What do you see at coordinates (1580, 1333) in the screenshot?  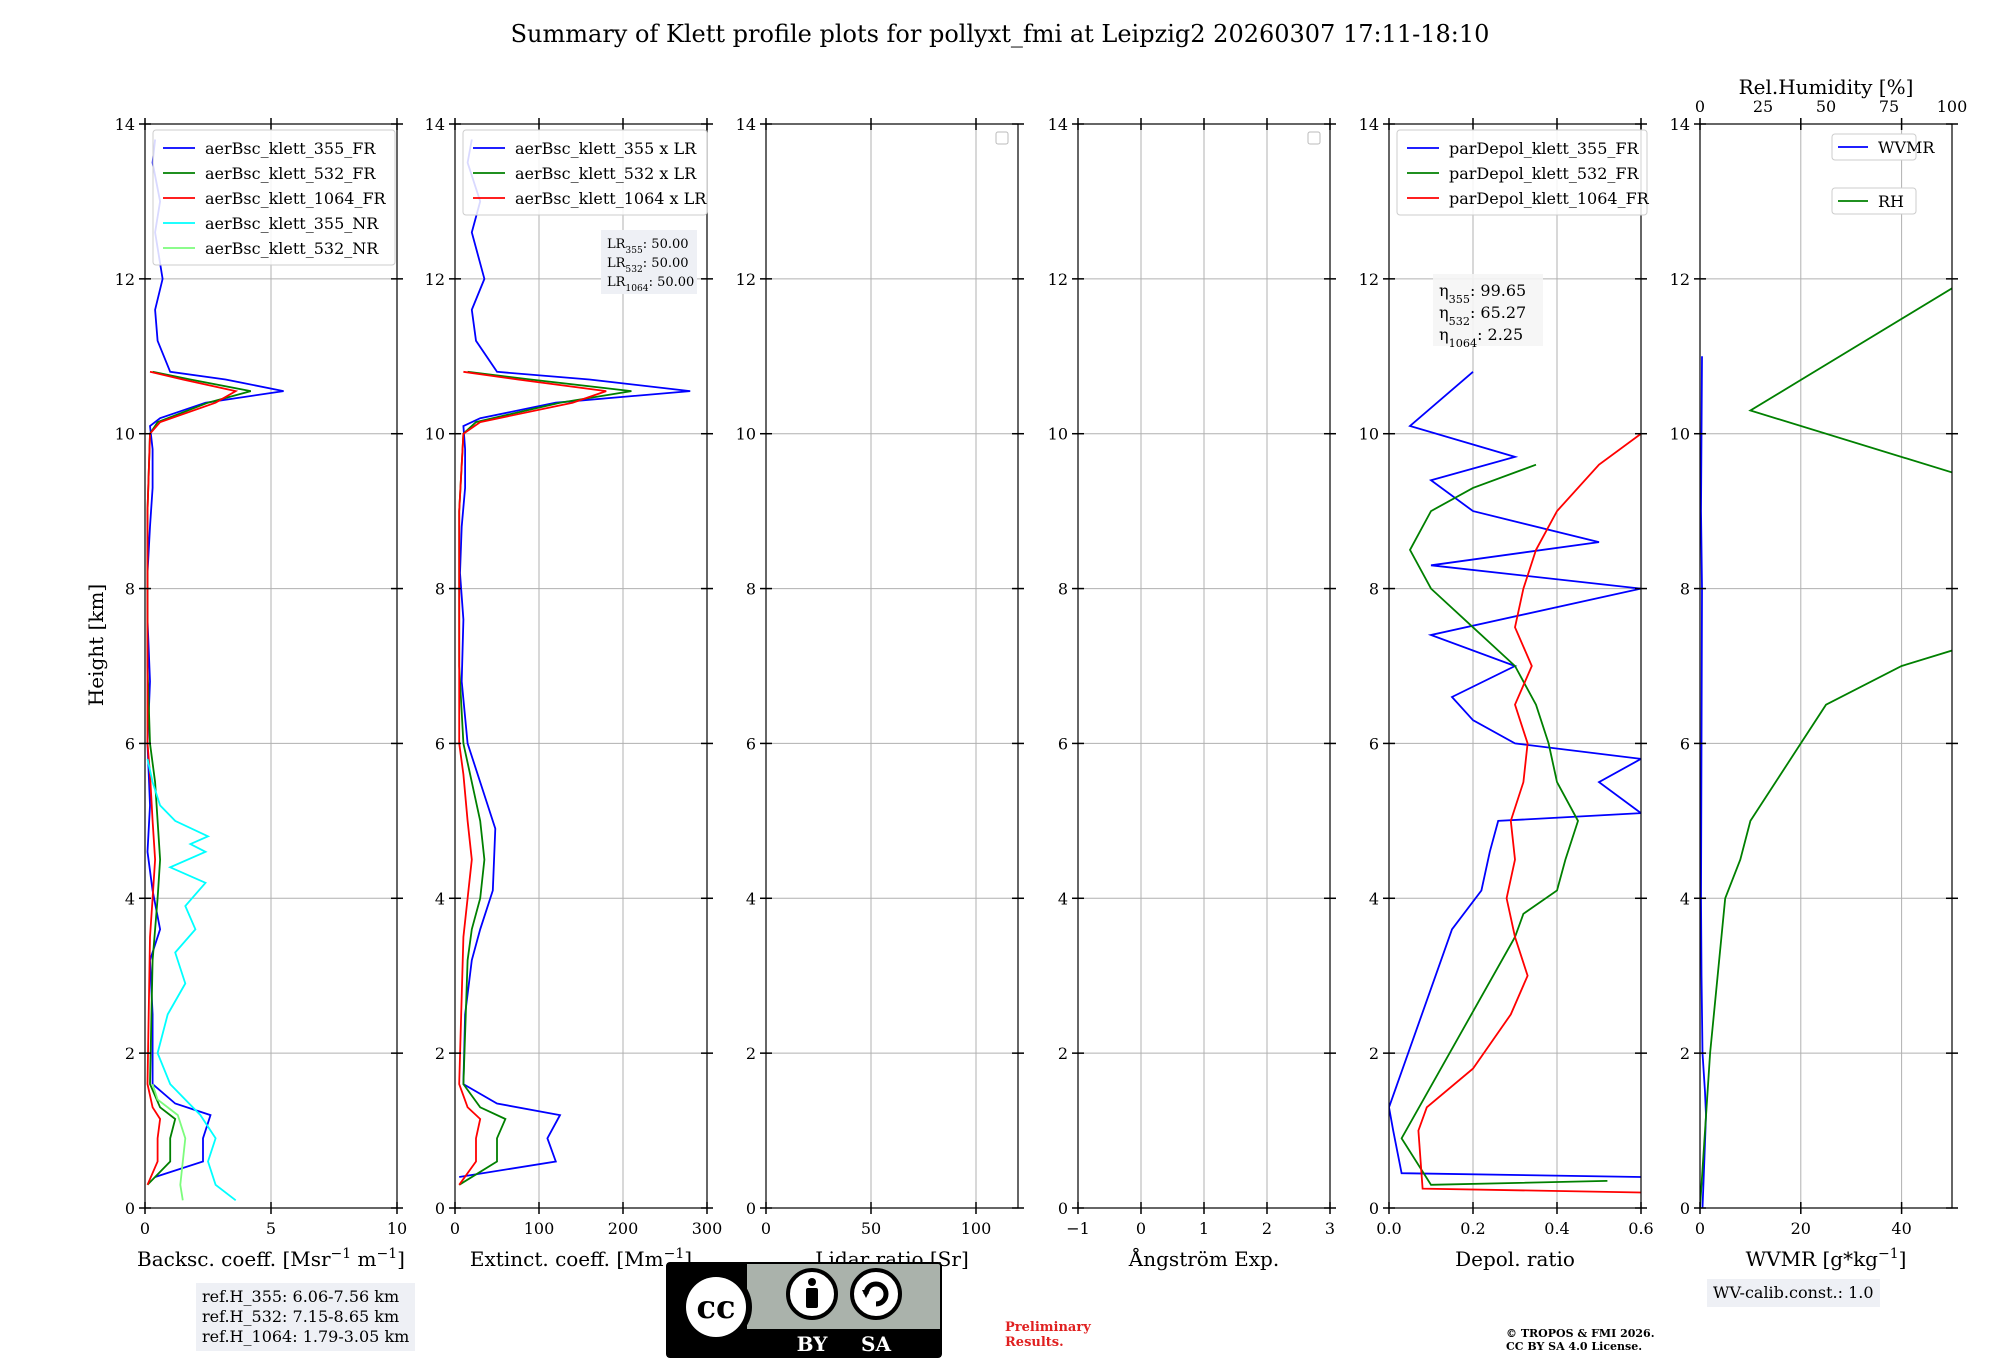 I see `copyright-line-1: © TROPOS & FMI 2026.` at bounding box center [1580, 1333].